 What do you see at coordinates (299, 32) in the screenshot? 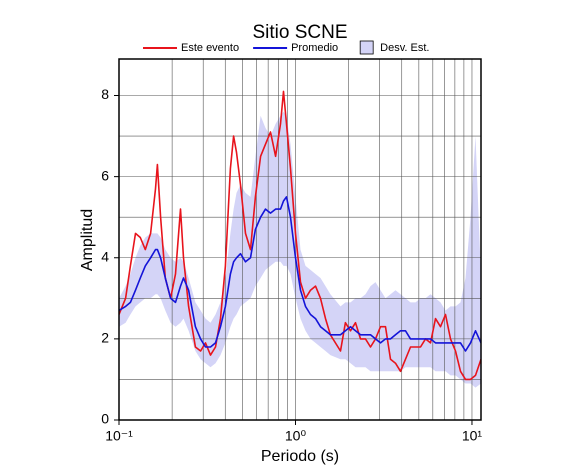
I see `chart-title: Sitio SCNE` at bounding box center [299, 32].